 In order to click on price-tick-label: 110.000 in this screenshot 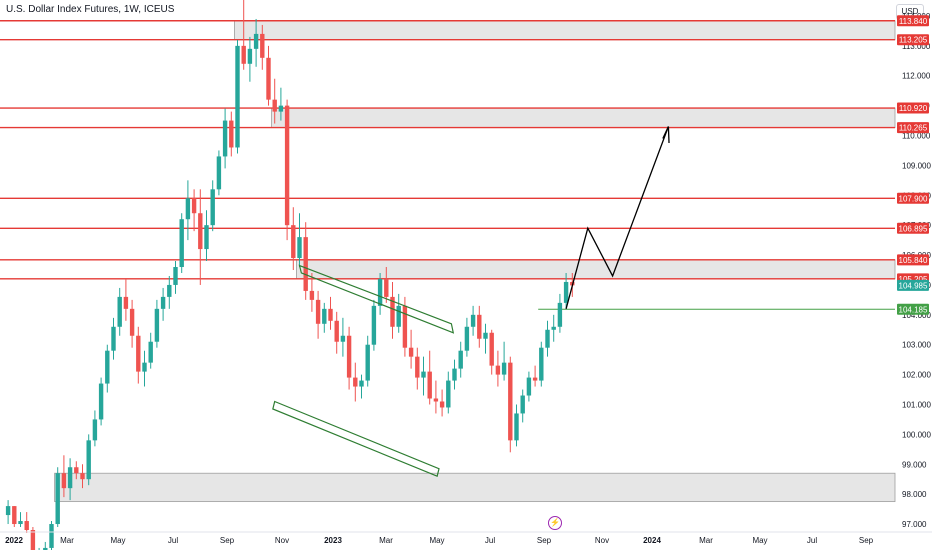, I will do `click(916, 136)`.